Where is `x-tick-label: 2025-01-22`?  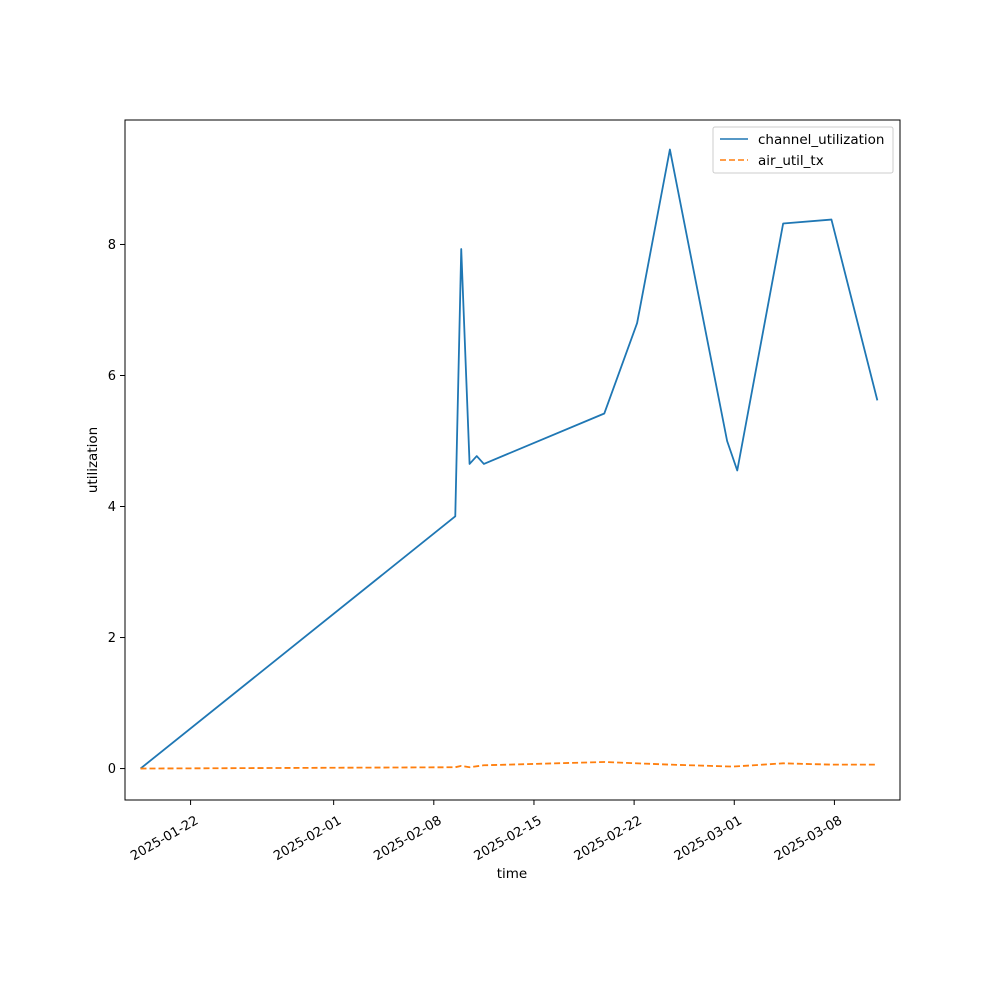
x-tick-label: 2025-01-22 is located at coordinates (164, 838).